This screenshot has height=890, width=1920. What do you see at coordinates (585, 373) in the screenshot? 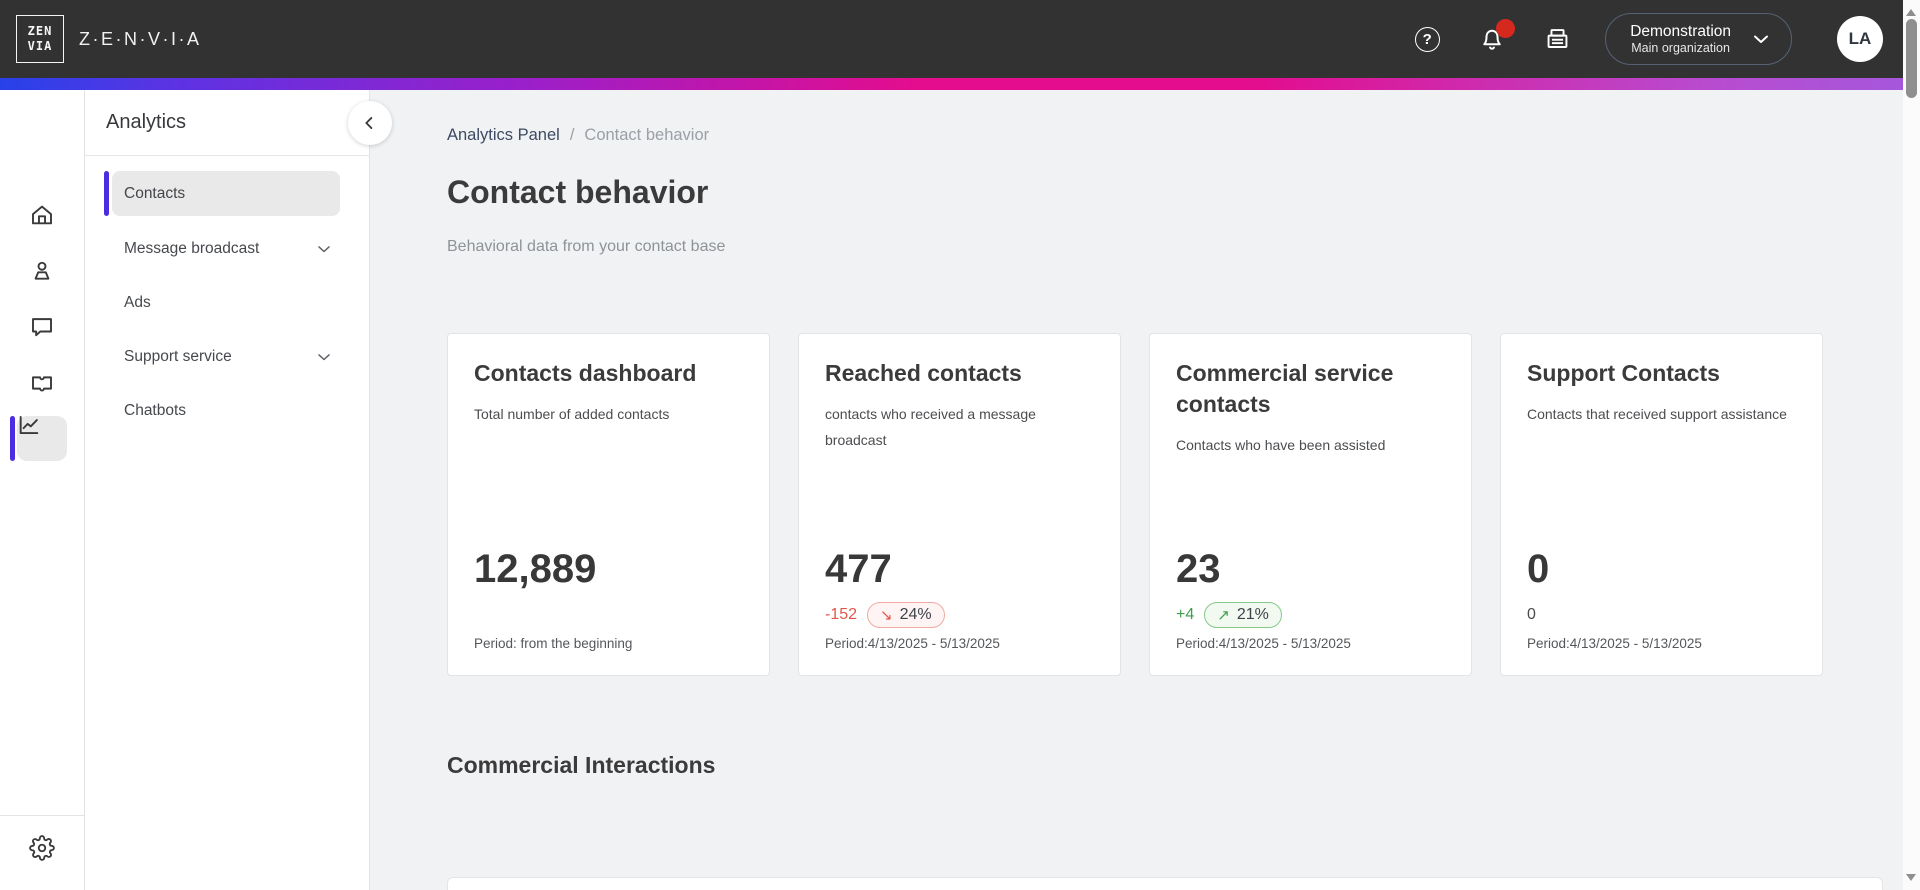
I see `card-title: Contacts dashboard` at bounding box center [585, 373].